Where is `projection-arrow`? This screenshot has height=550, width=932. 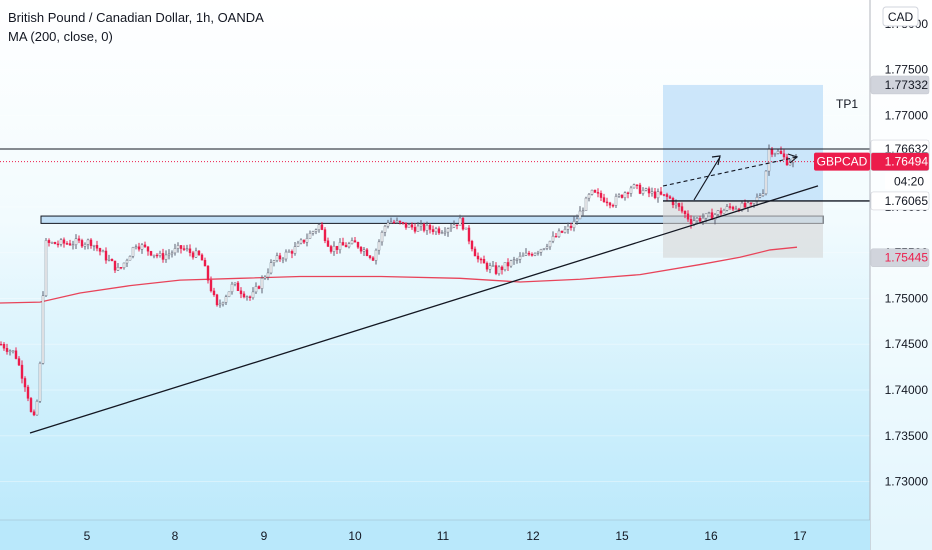
projection-arrow is located at coordinates (707, 178).